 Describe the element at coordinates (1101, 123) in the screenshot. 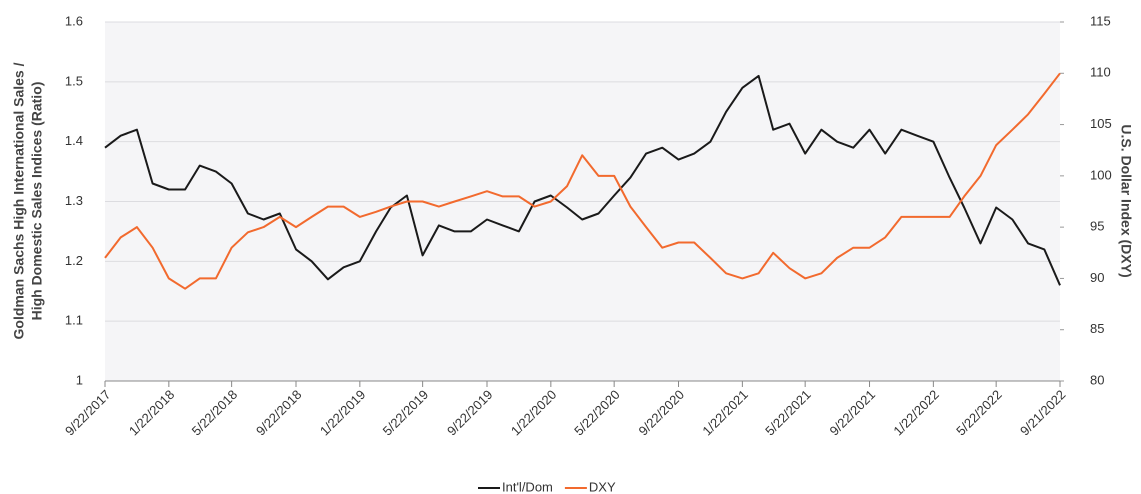

I see `y2-tick-label: 105` at that location.